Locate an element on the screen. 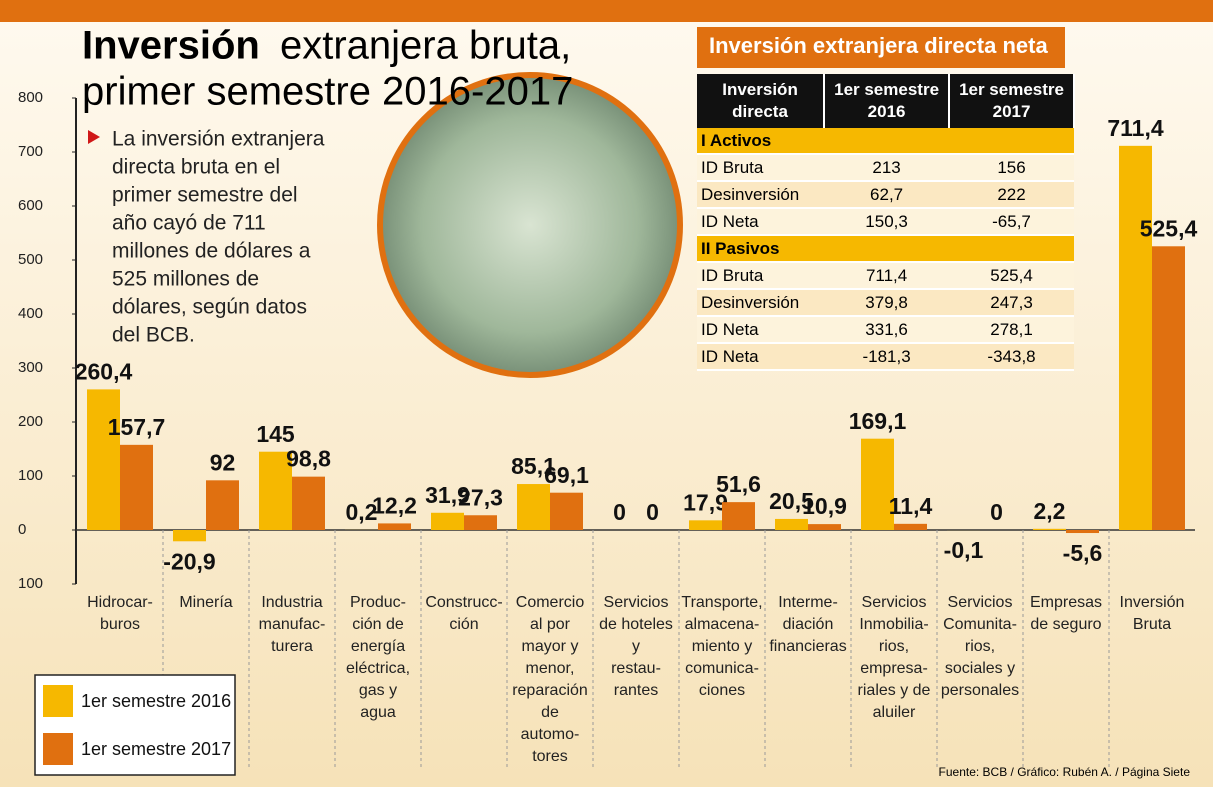  y-tick-label: 400 is located at coordinates (30, 313).